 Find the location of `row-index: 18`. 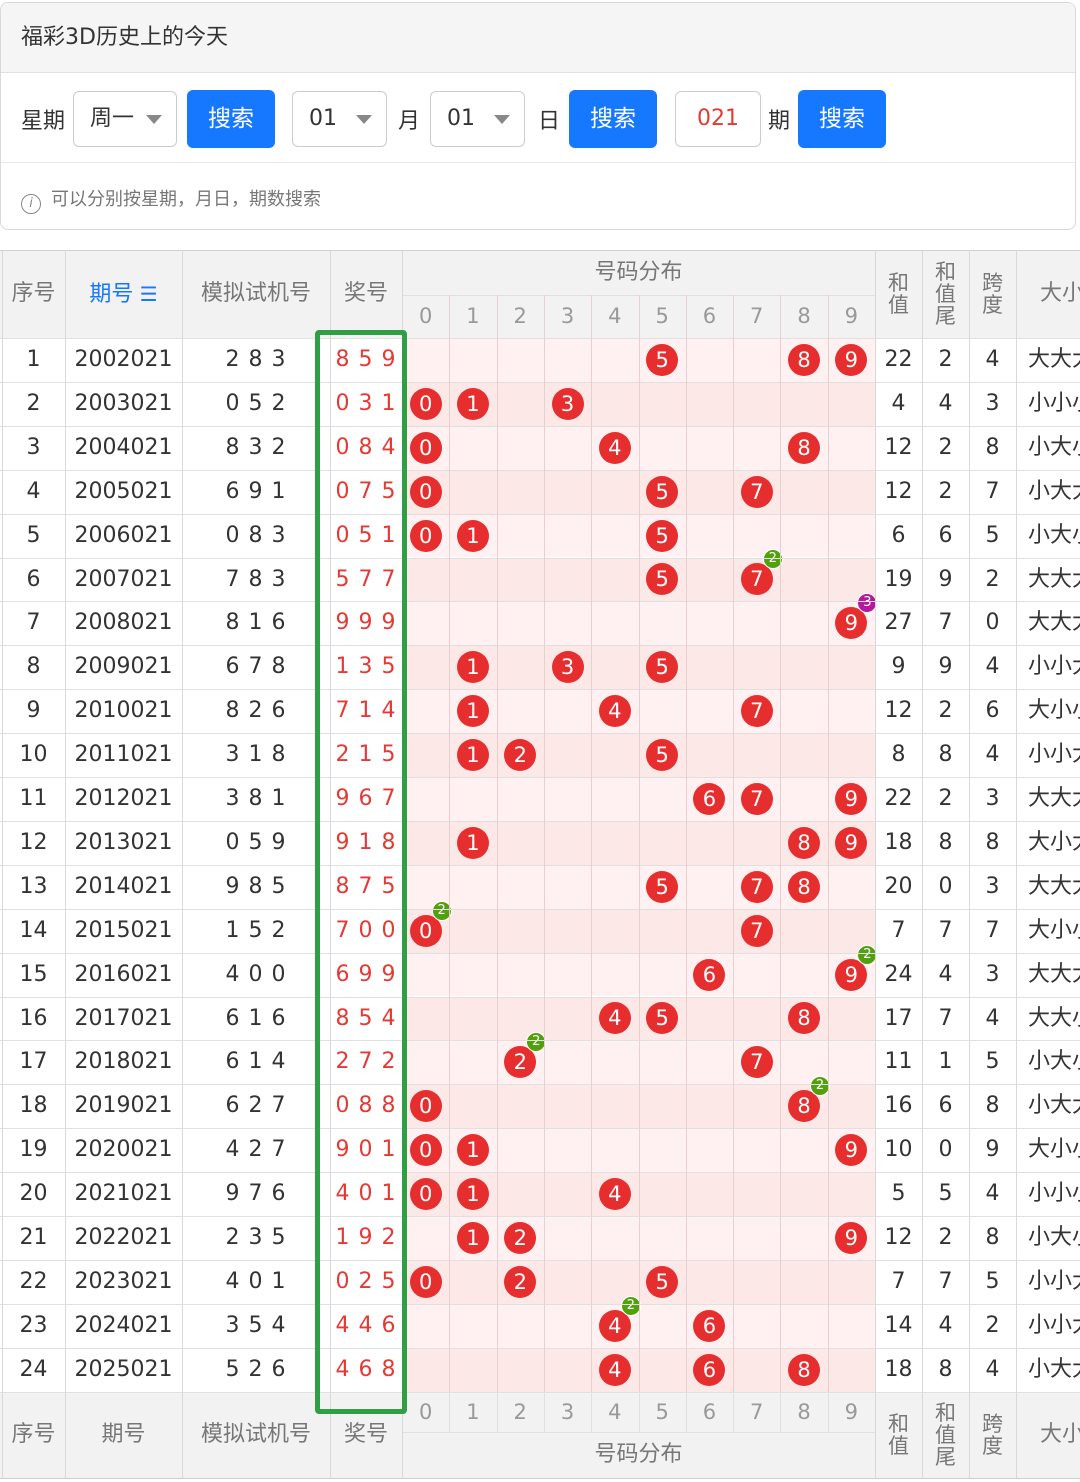

row-index: 18 is located at coordinates (33, 1106).